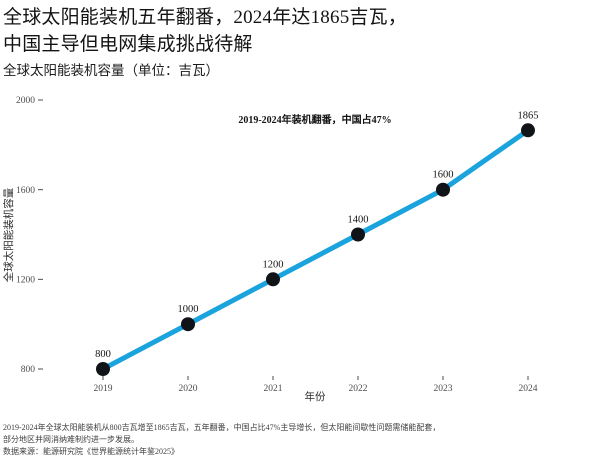 Image resolution: width=600 pixels, height=460 pixels. Describe the element at coordinates (443, 175) in the screenshot. I see `data-point-label: 1600` at that location.